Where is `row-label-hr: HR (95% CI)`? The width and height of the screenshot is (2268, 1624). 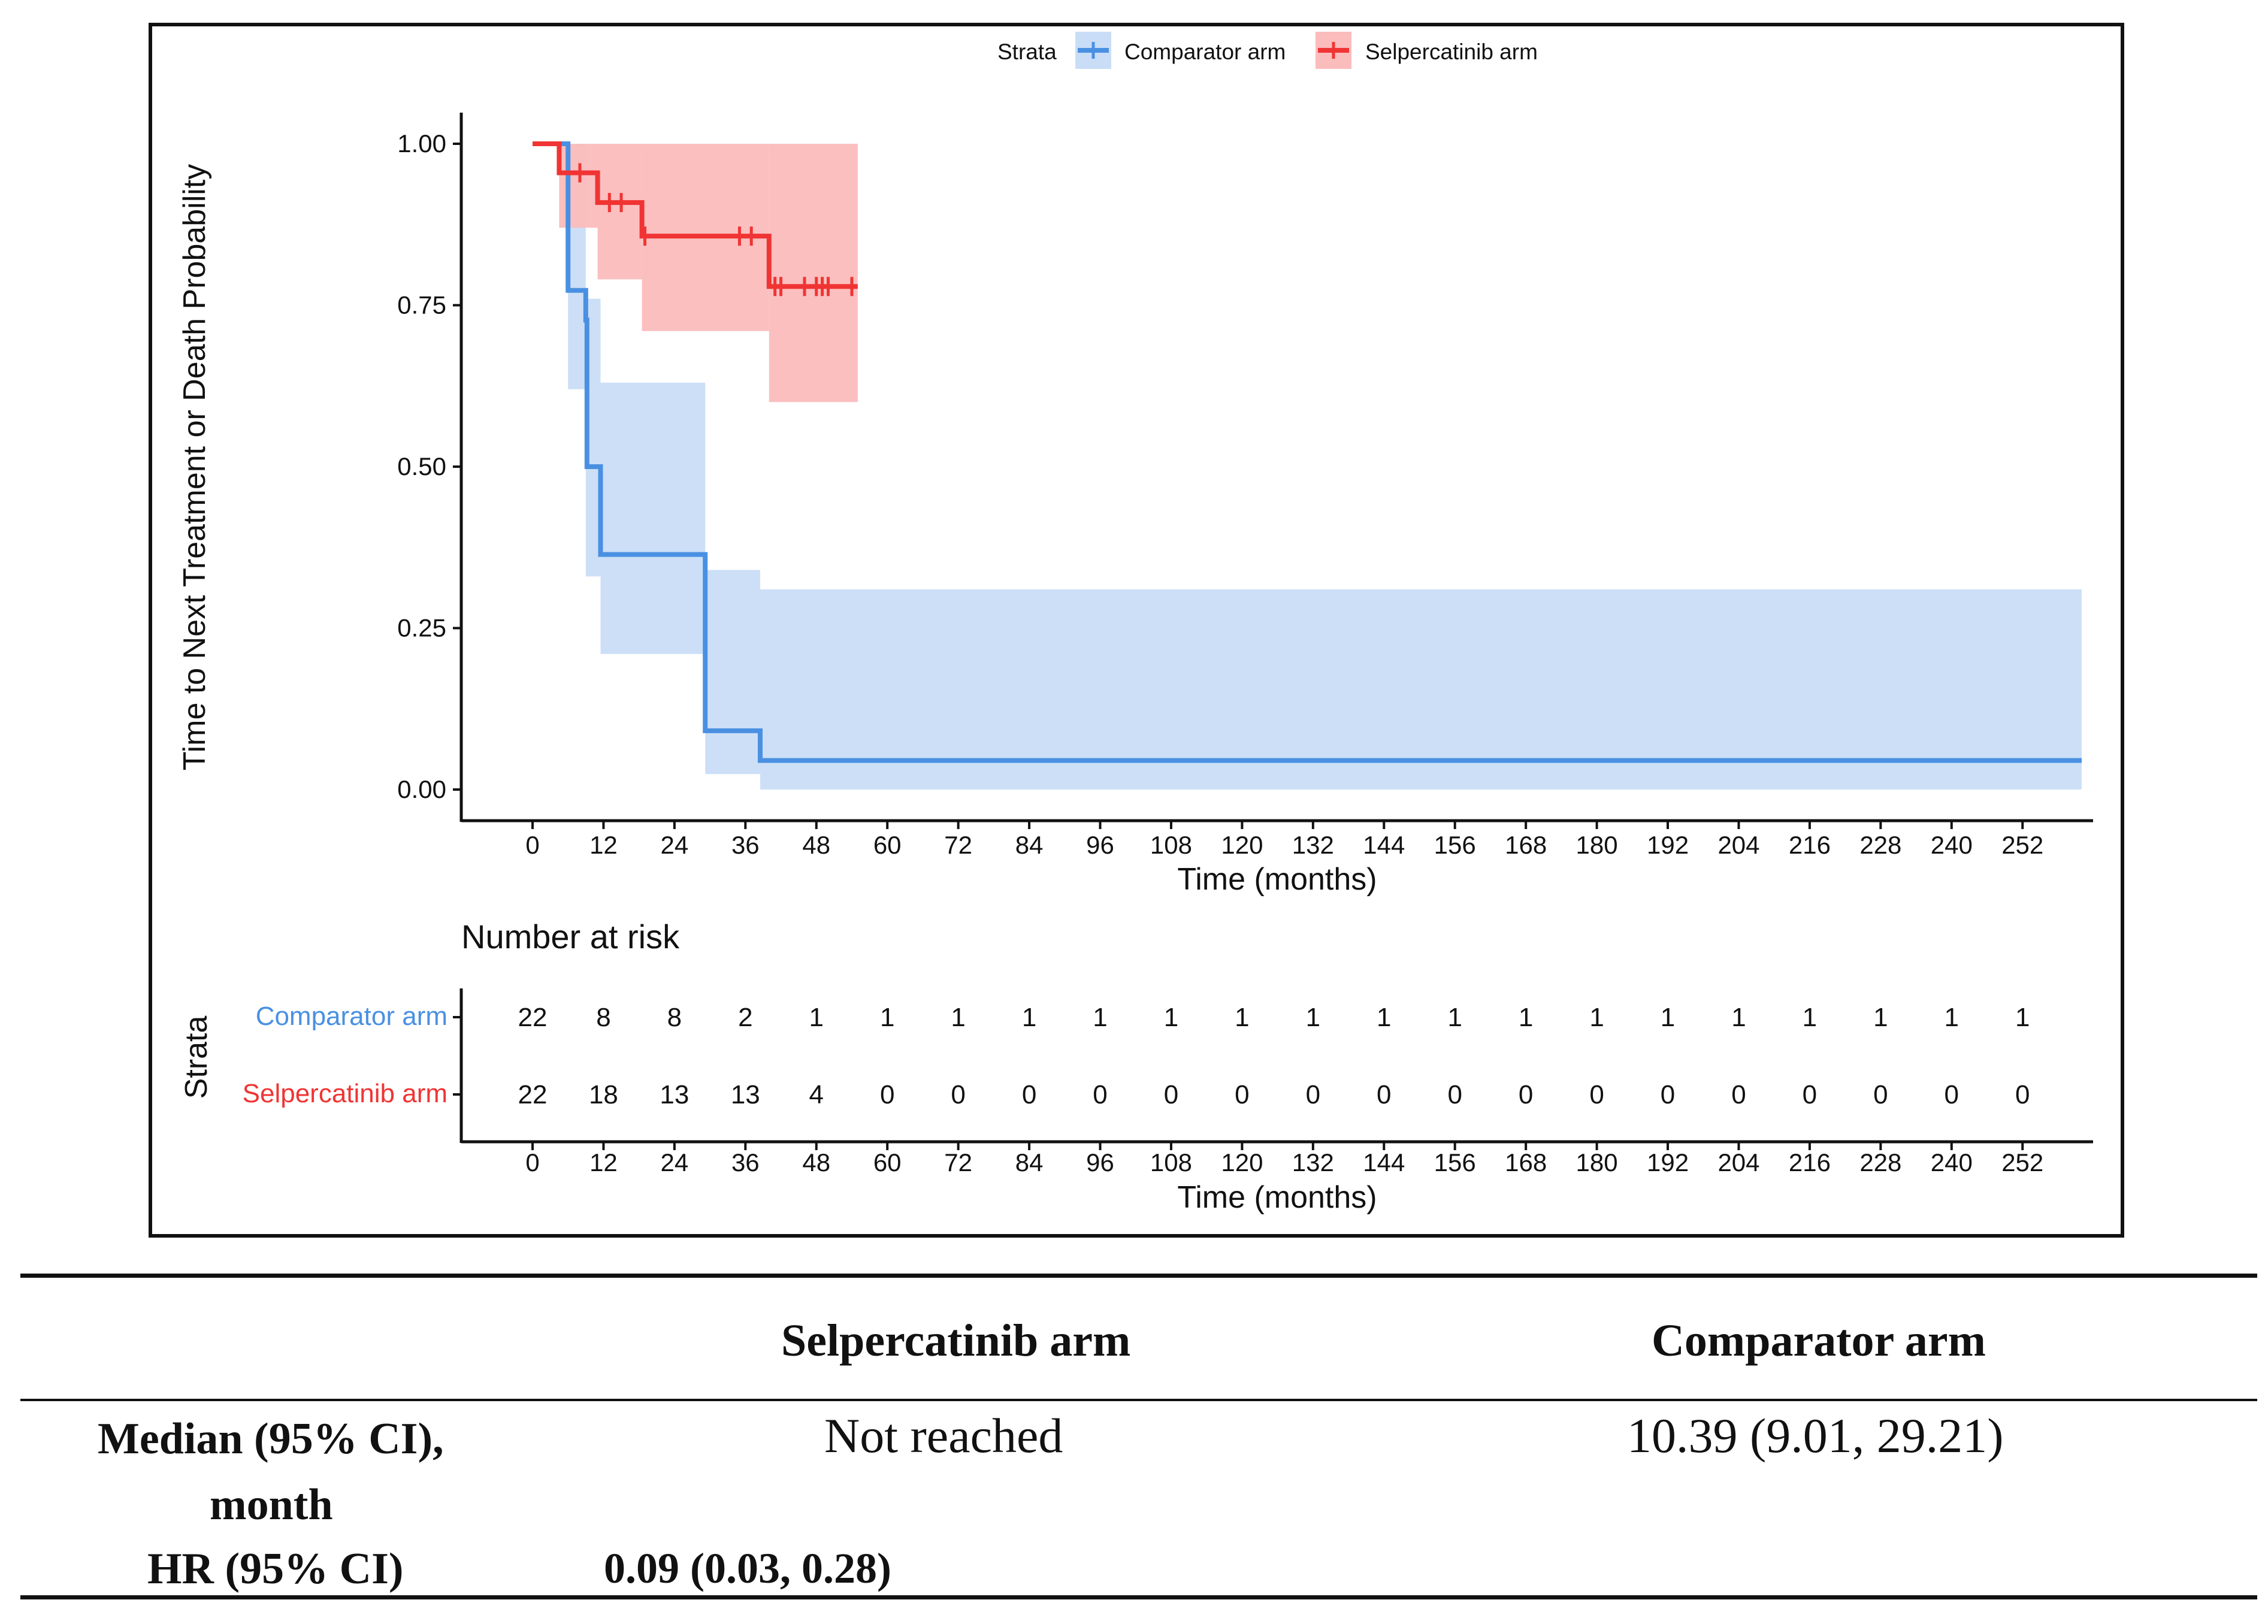 row-label-hr: HR (95% CI) is located at coordinates (275, 1568).